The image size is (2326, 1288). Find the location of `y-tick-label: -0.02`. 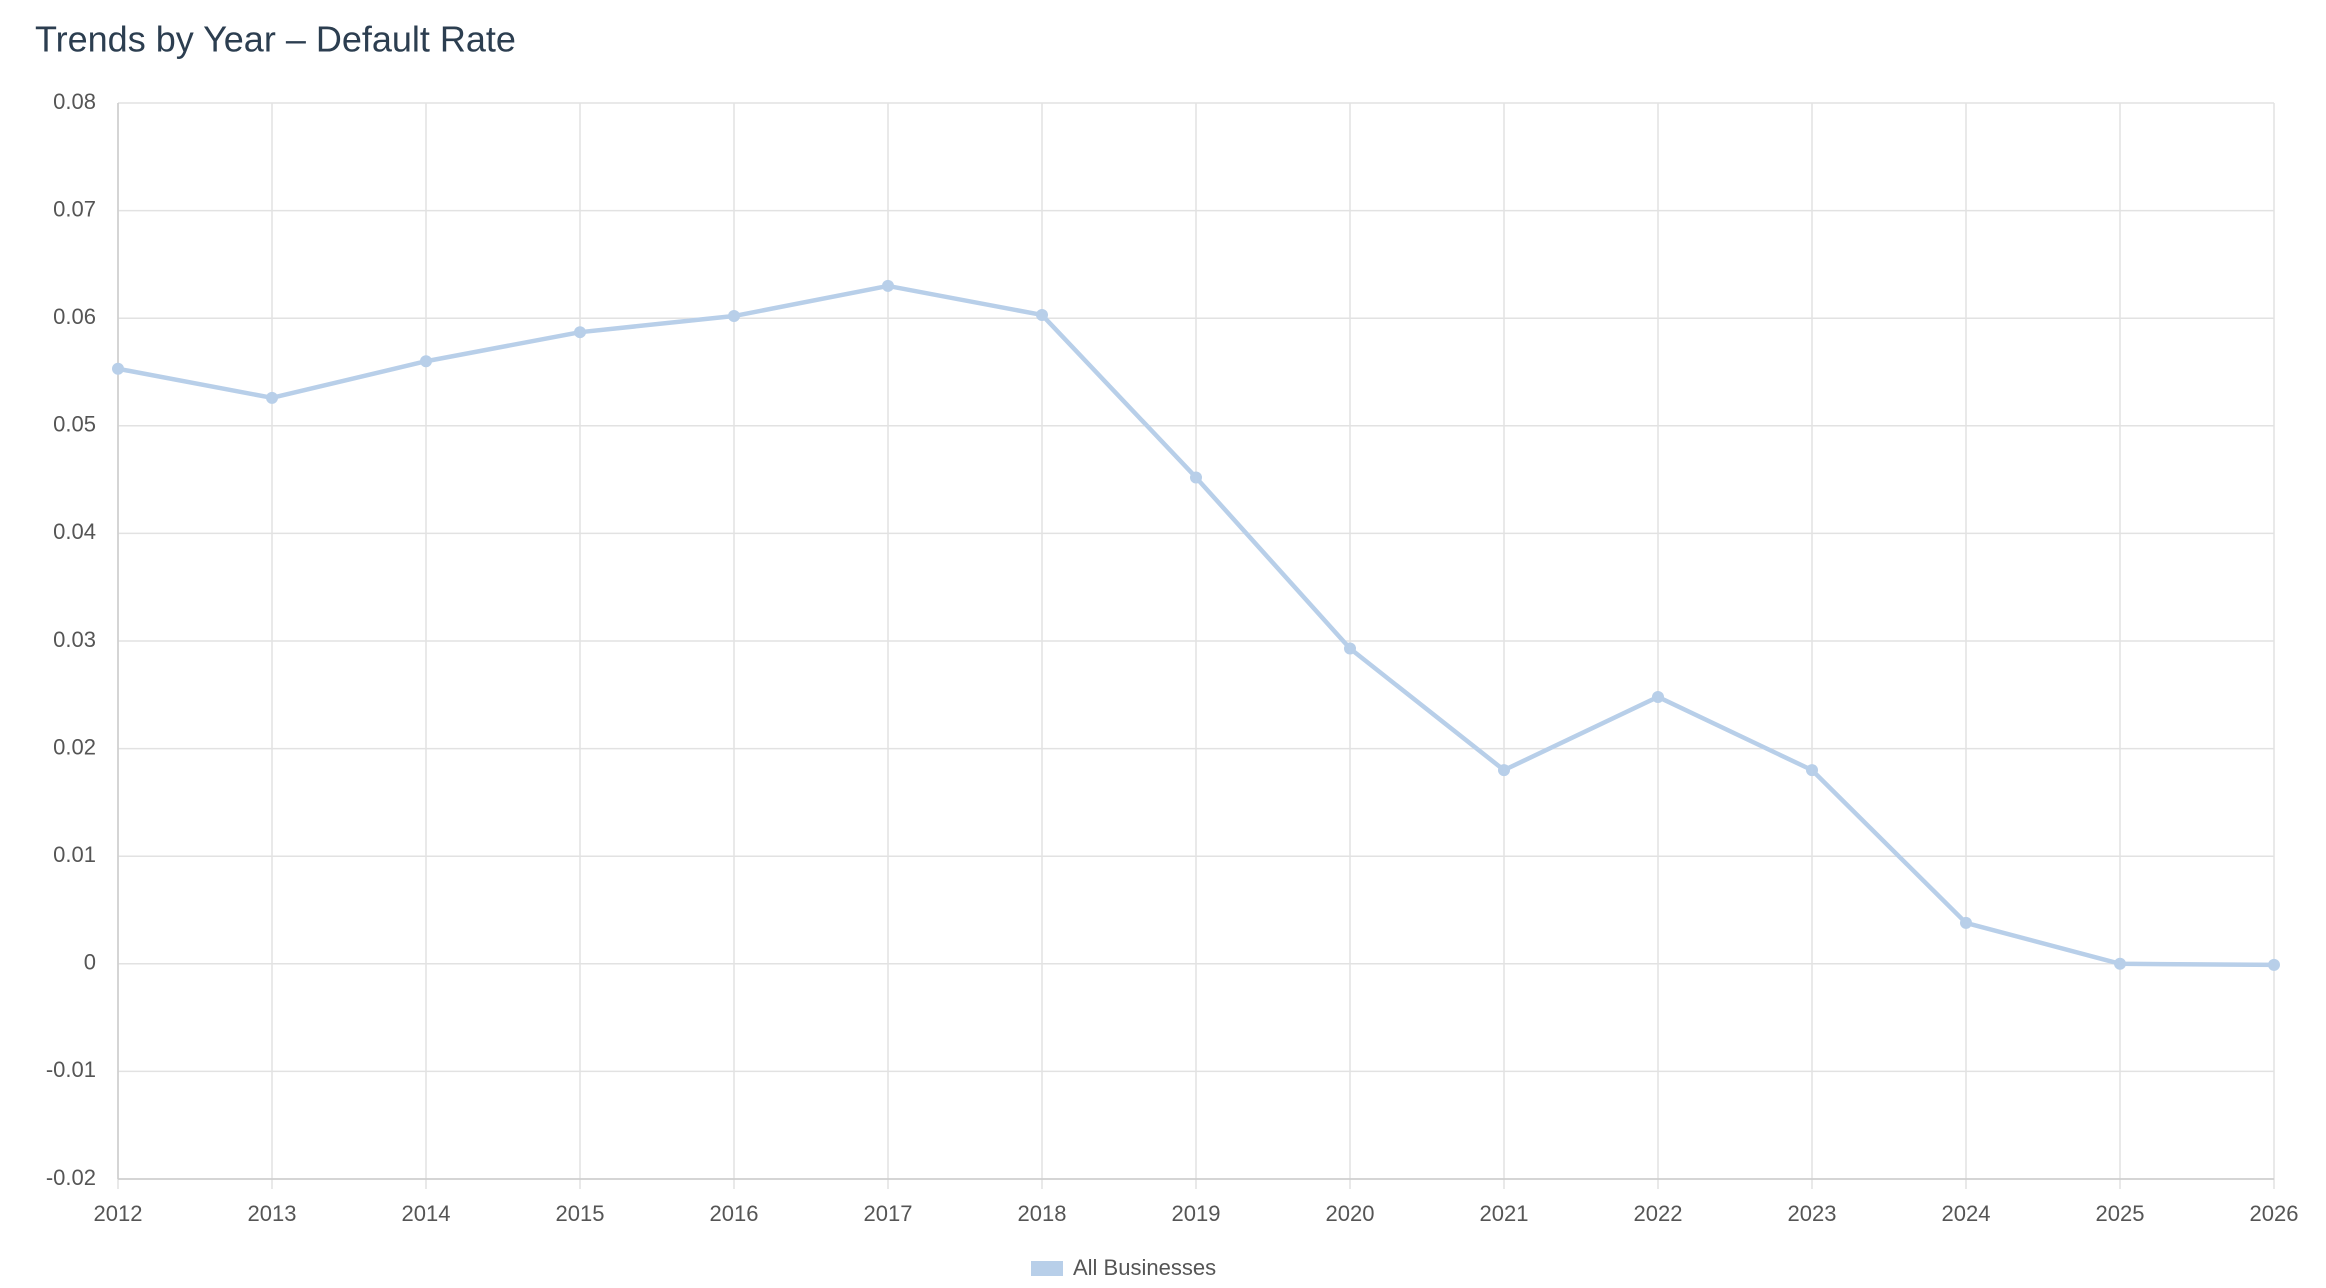

y-tick-label: -0.02 is located at coordinates (71, 1177).